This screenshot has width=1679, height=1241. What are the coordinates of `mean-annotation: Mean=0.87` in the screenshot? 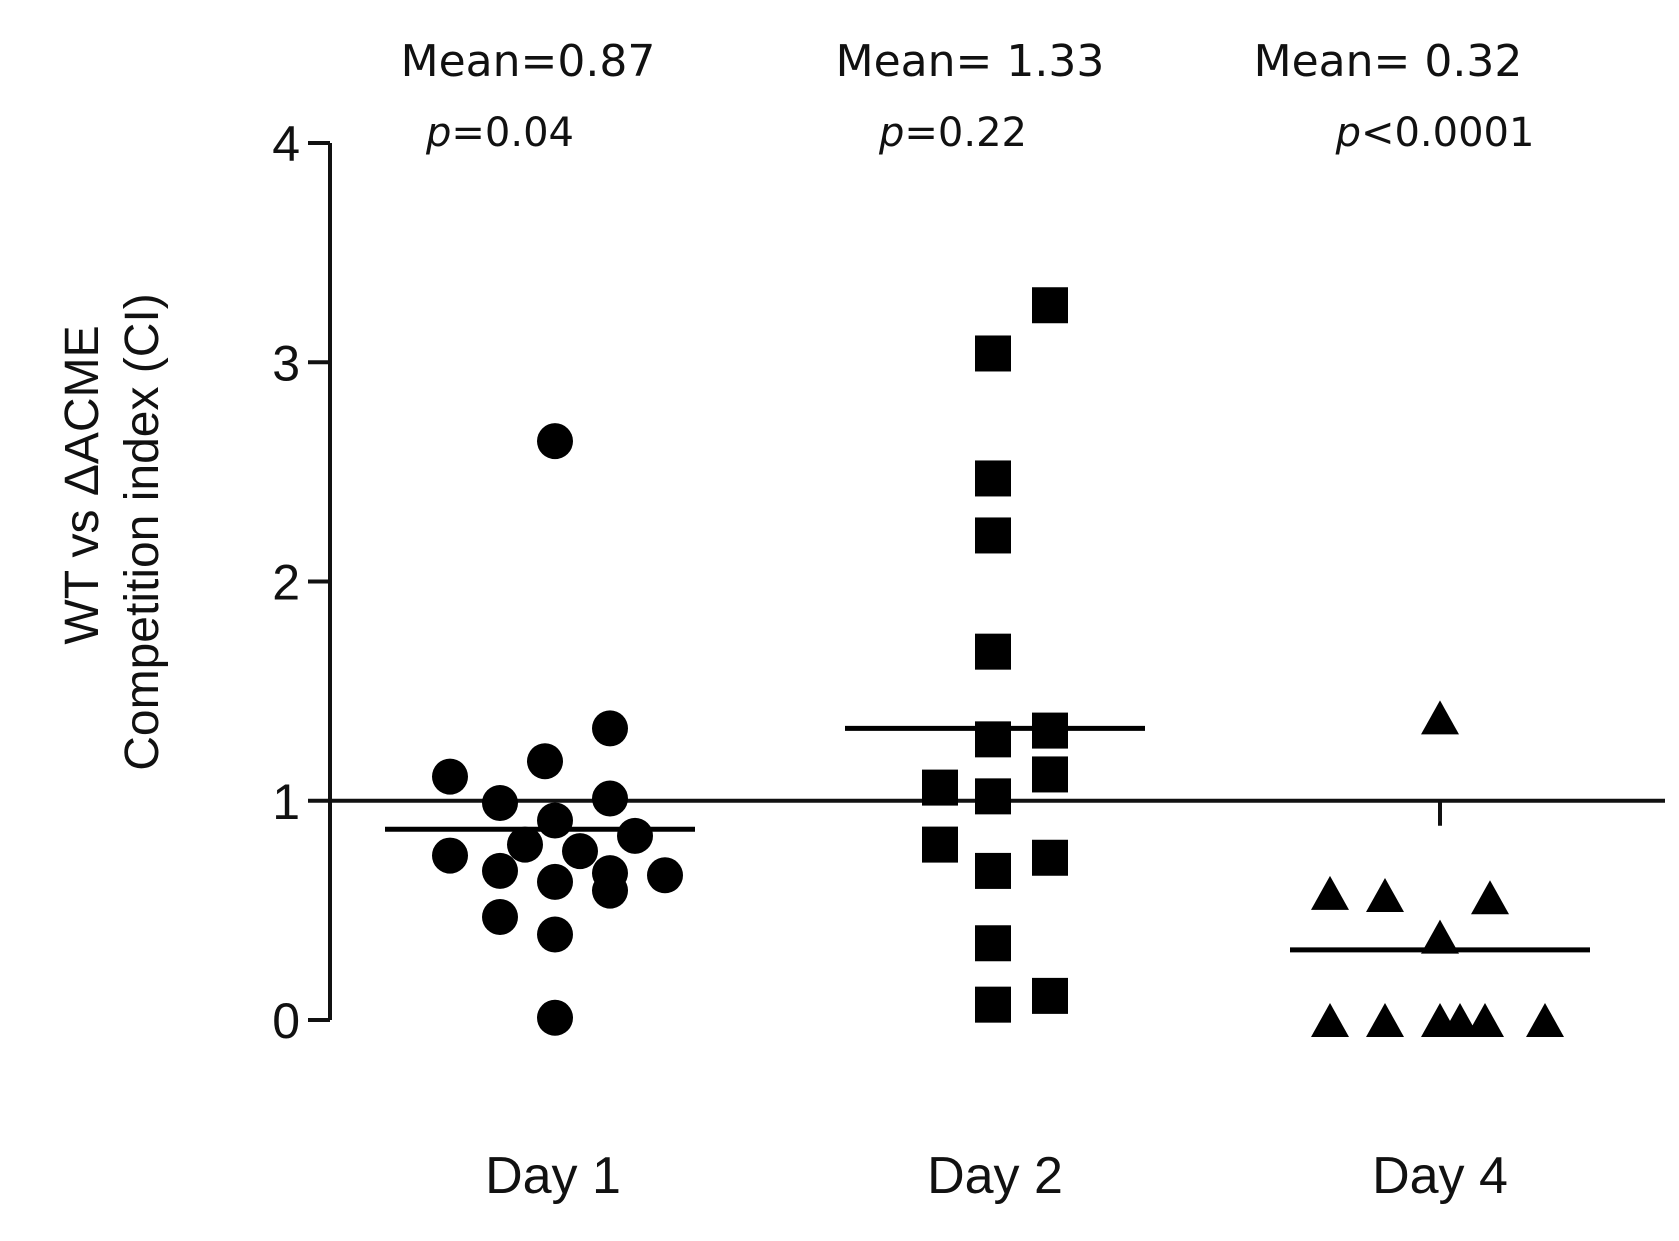 It's located at (528, 61).